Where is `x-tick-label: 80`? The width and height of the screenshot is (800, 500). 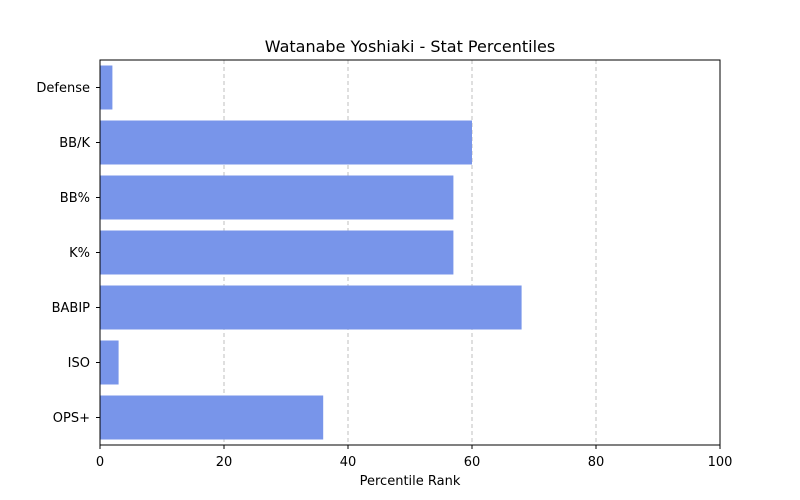
x-tick-label: 80 is located at coordinates (596, 462).